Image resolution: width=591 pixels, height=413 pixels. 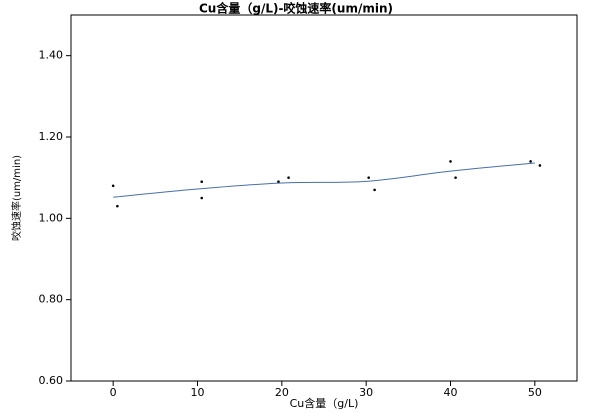 I want to click on x-tick-label: 10, so click(x=198, y=392).